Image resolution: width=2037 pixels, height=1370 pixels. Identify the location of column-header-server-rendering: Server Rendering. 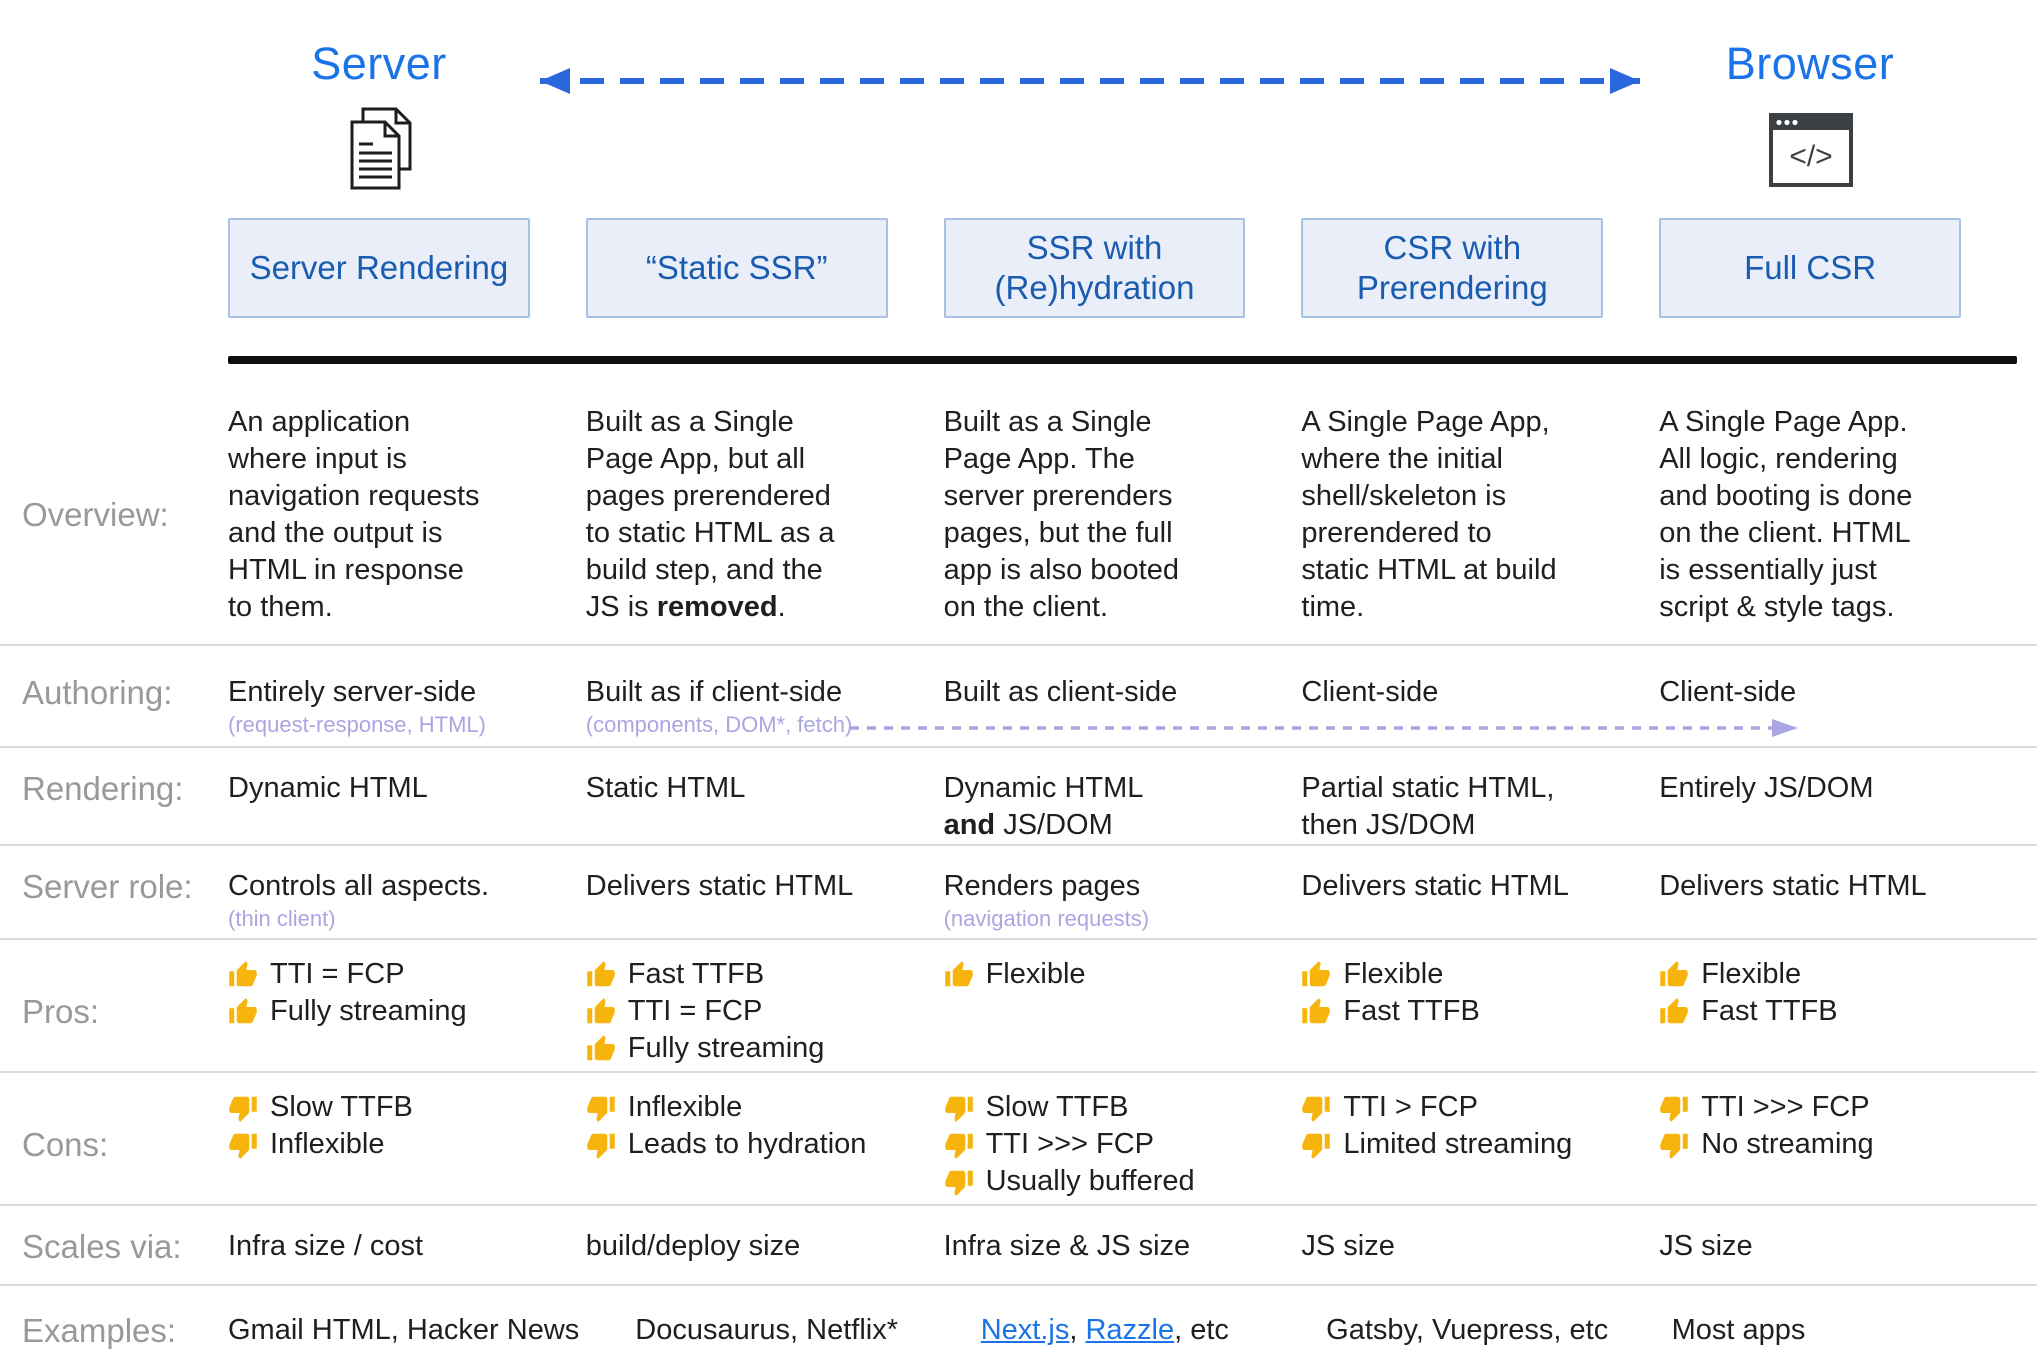
(379, 268).